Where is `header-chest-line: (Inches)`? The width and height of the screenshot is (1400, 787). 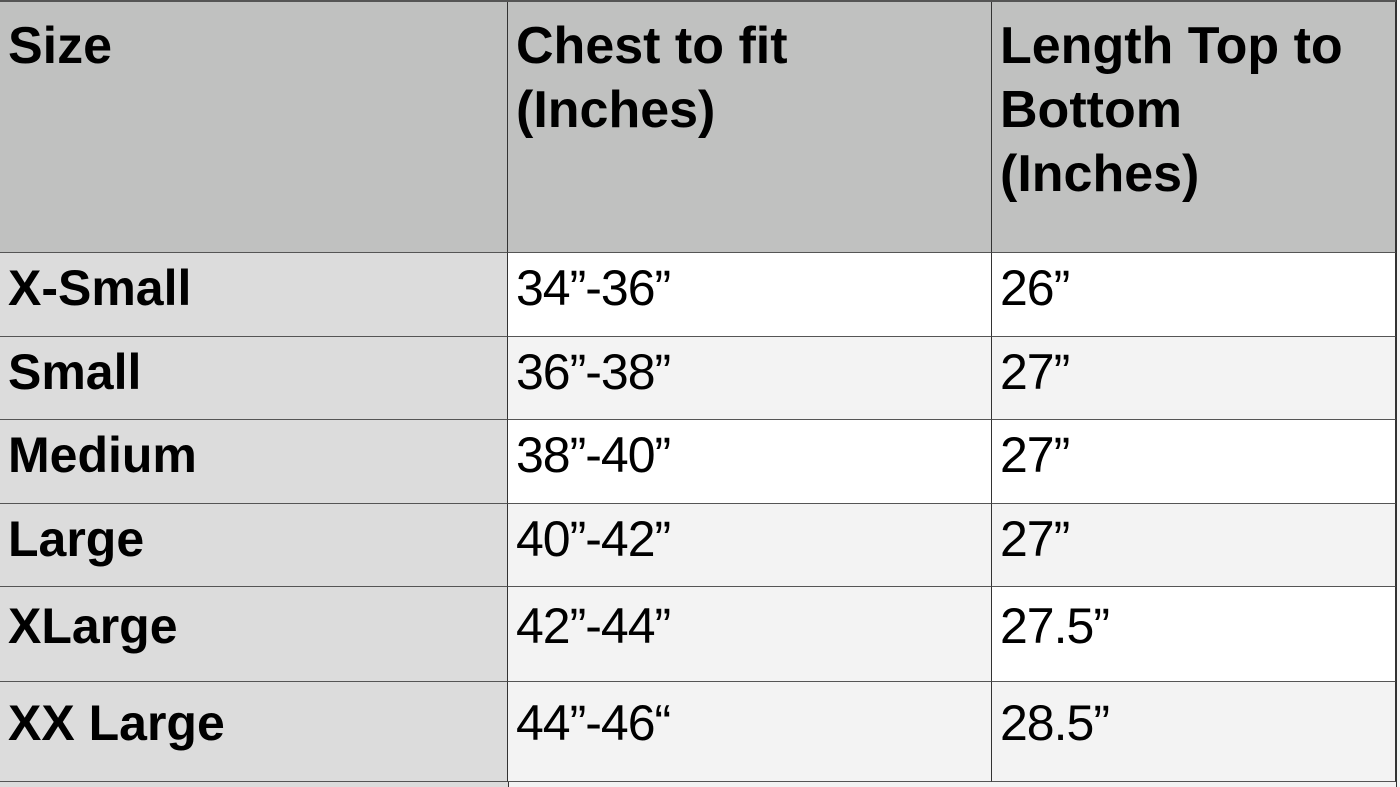 header-chest-line: (Inches) is located at coordinates (616, 110).